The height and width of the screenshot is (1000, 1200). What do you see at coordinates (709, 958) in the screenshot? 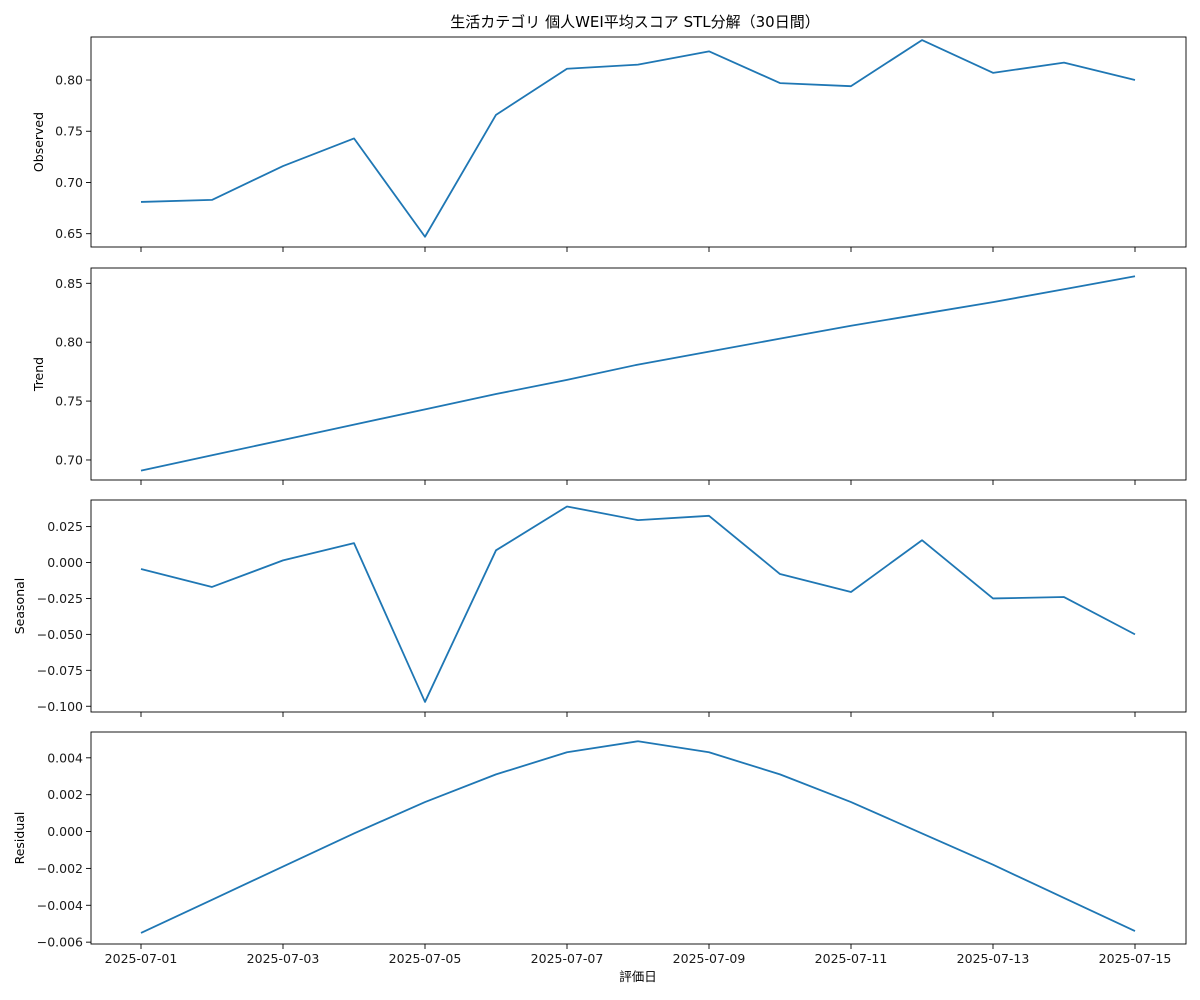
I see `x-tick-label: 2025-07-09` at bounding box center [709, 958].